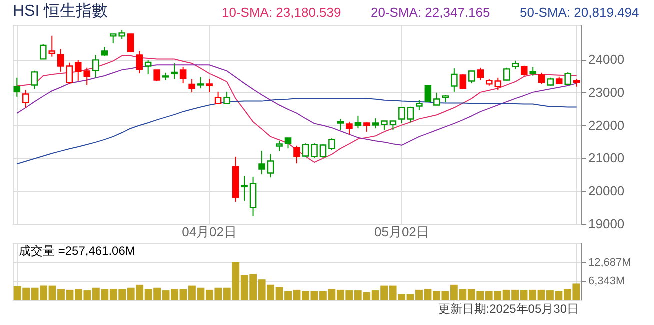  What do you see at coordinates (430, 12) in the screenshot?
I see `text: 20-SMA: 22,347.165` at bounding box center [430, 12].